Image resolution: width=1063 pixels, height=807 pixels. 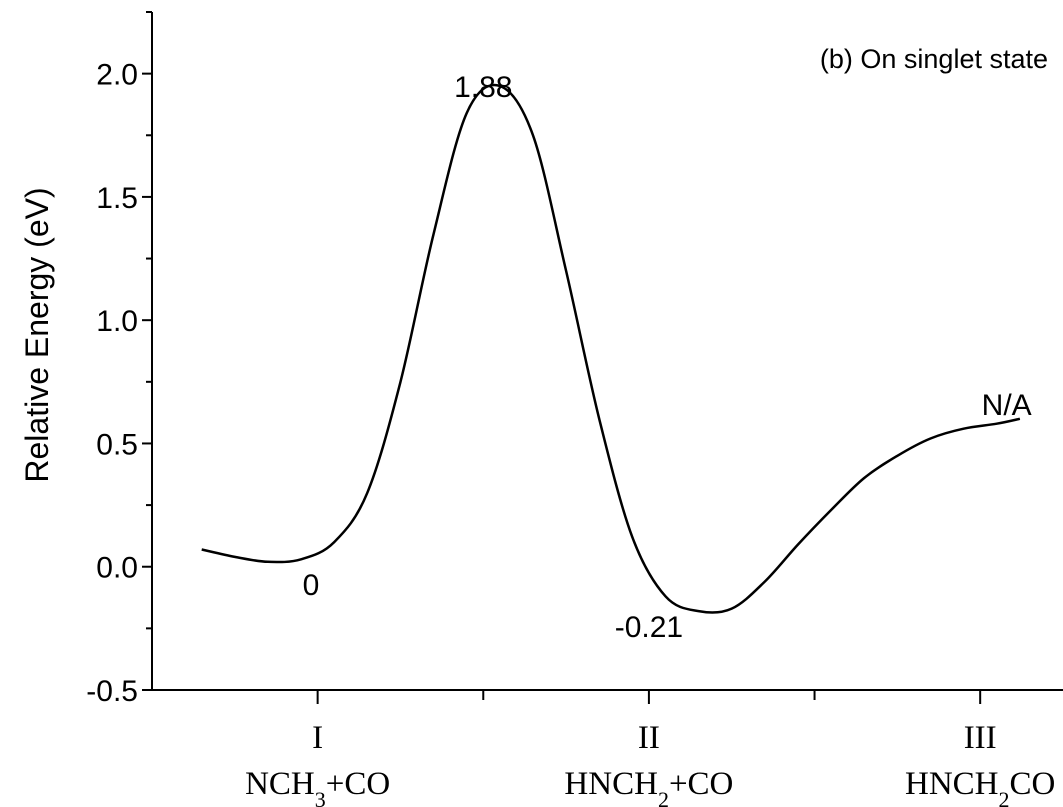 What do you see at coordinates (483, 87) in the screenshot?
I see `data-label: 1.88` at bounding box center [483, 87].